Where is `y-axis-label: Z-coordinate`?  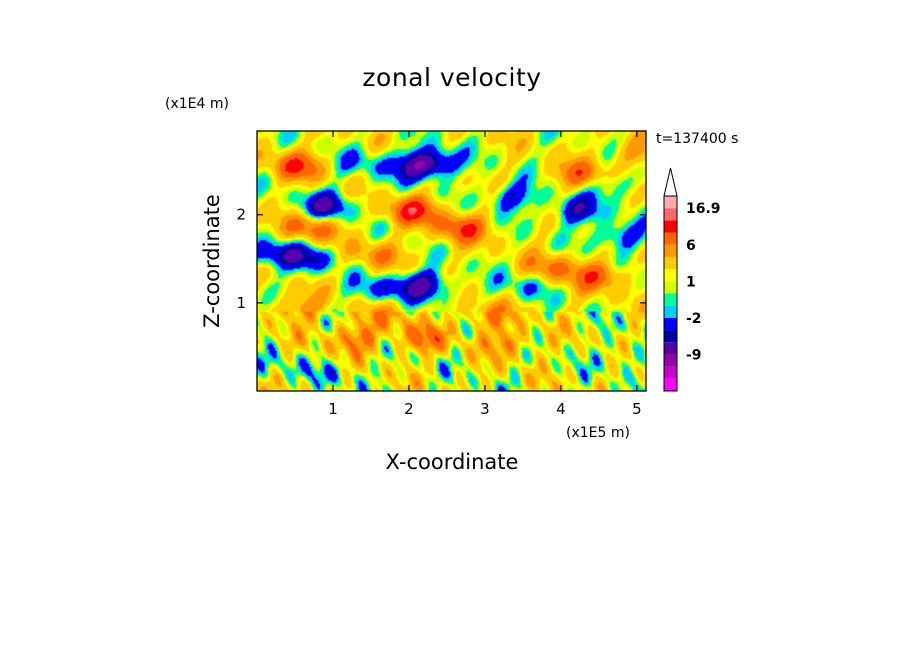 y-axis-label: Z-coordinate is located at coordinates (212, 261).